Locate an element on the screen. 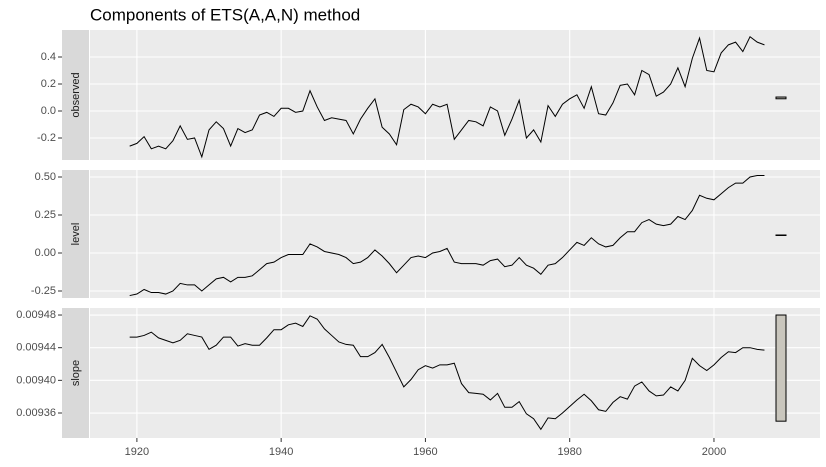 The height and width of the screenshot is (467, 826). strip-label: slope is located at coordinates (76, 373).